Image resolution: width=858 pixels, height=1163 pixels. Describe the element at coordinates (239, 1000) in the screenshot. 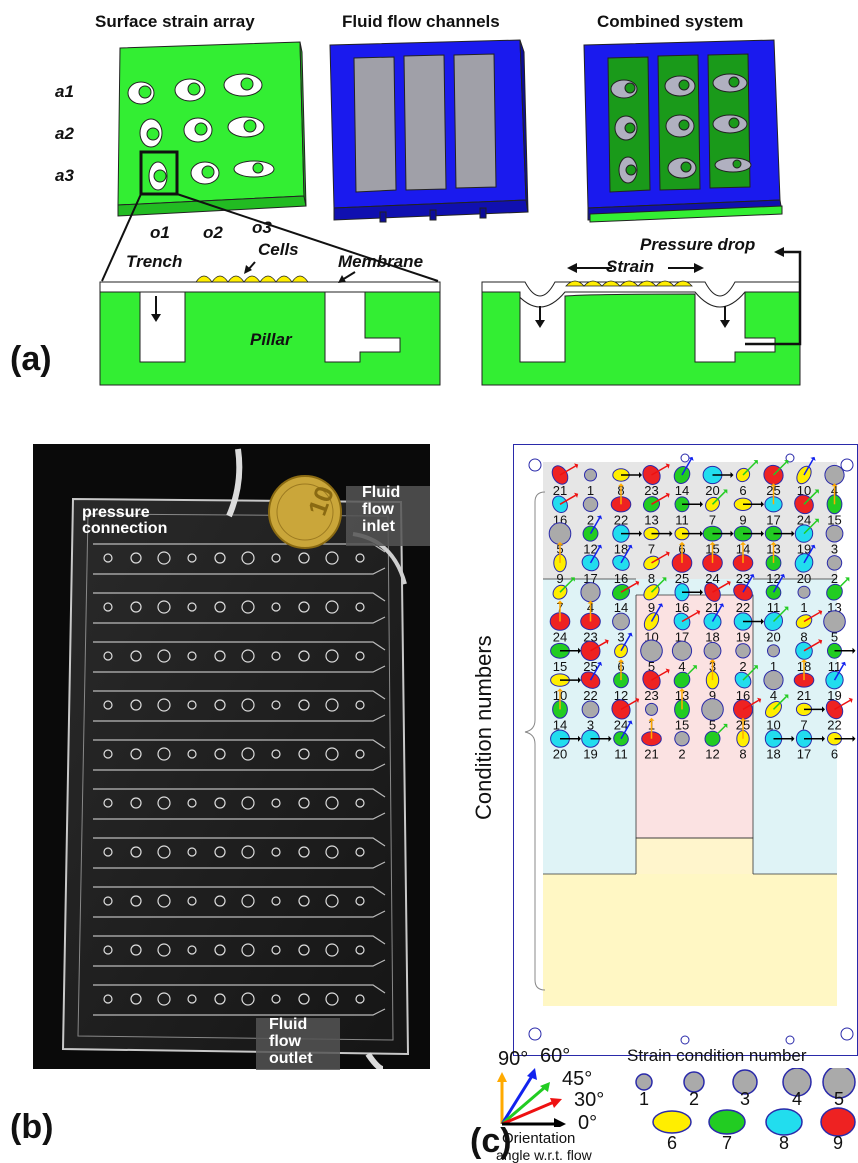

I see `photo-channel` at that location.